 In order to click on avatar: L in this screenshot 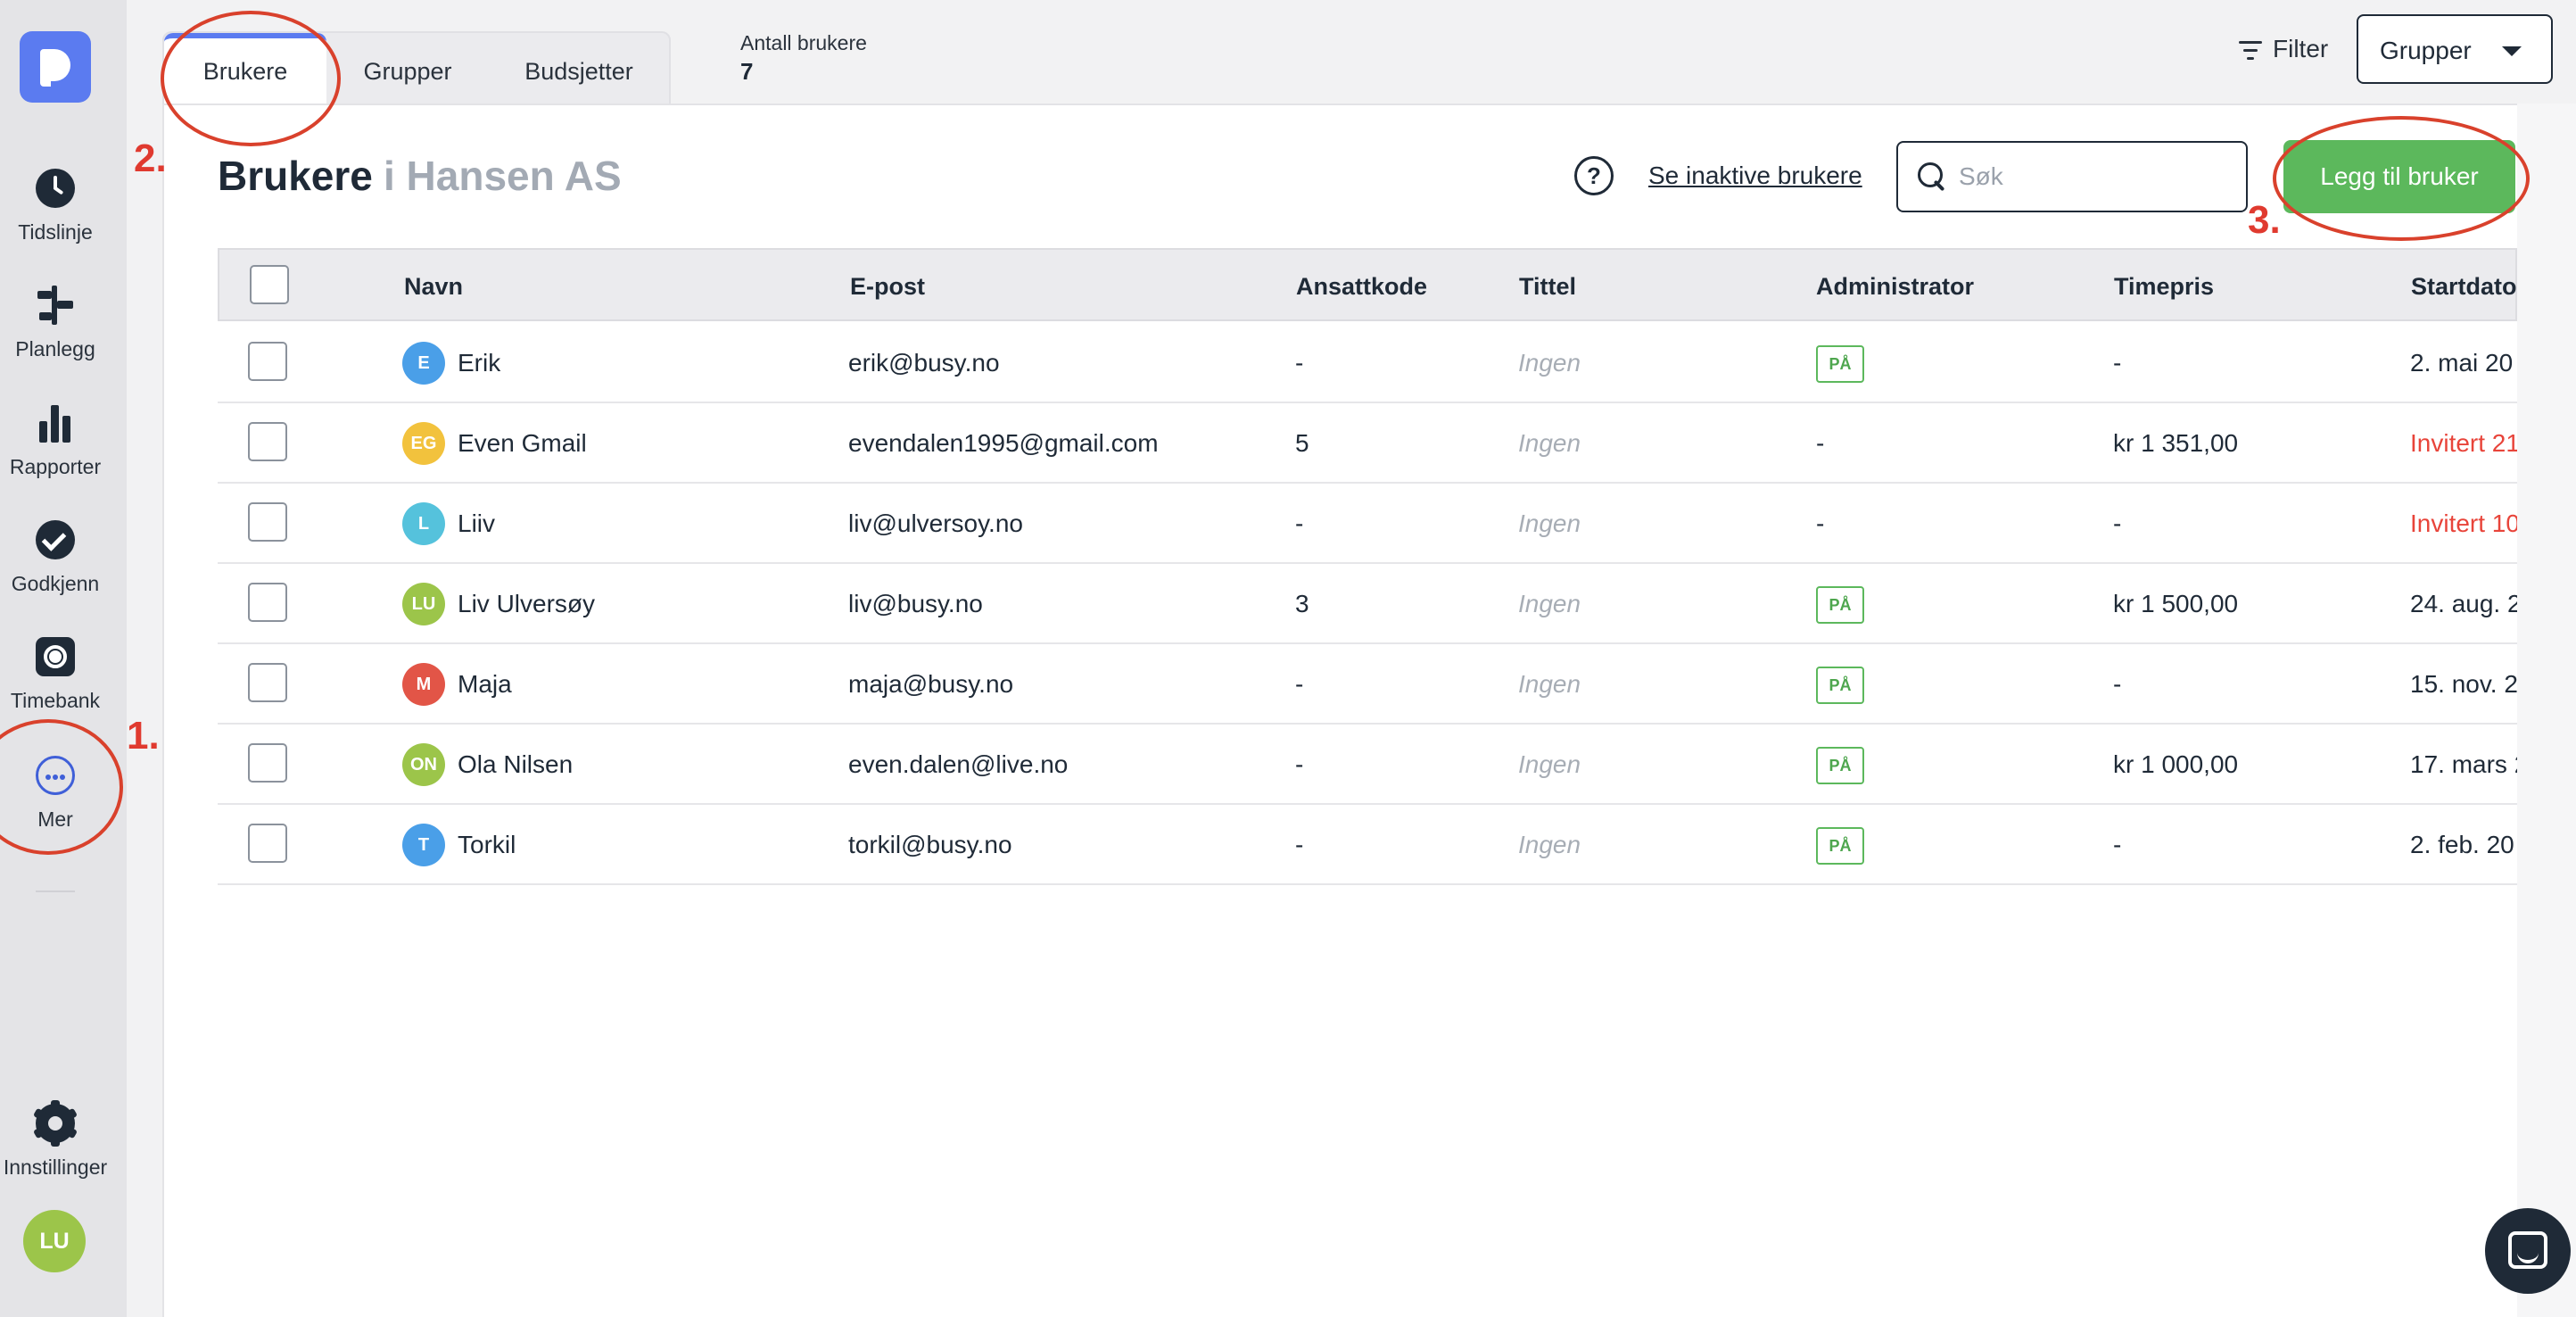, I will do `click(424, 523)`.